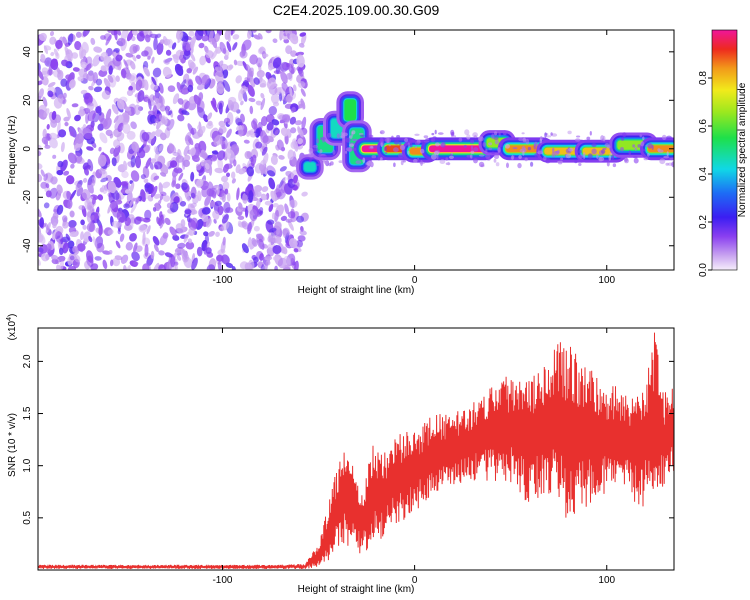 The width and height of the screenshot is (750, 600). I want to click on y-tick-label: 20, so click(27, 100).